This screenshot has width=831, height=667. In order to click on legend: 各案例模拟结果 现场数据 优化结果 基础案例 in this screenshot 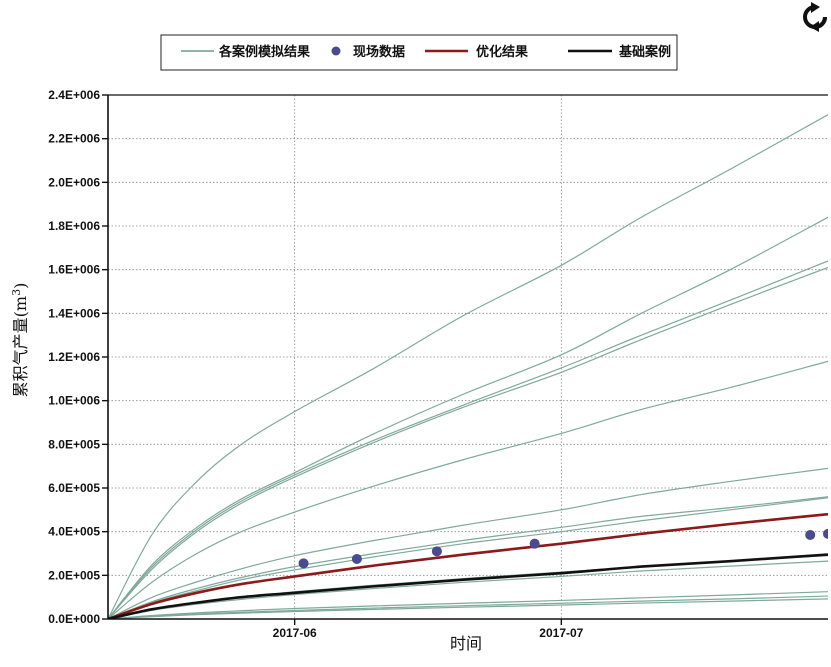, I will do `click(419, 52)`.